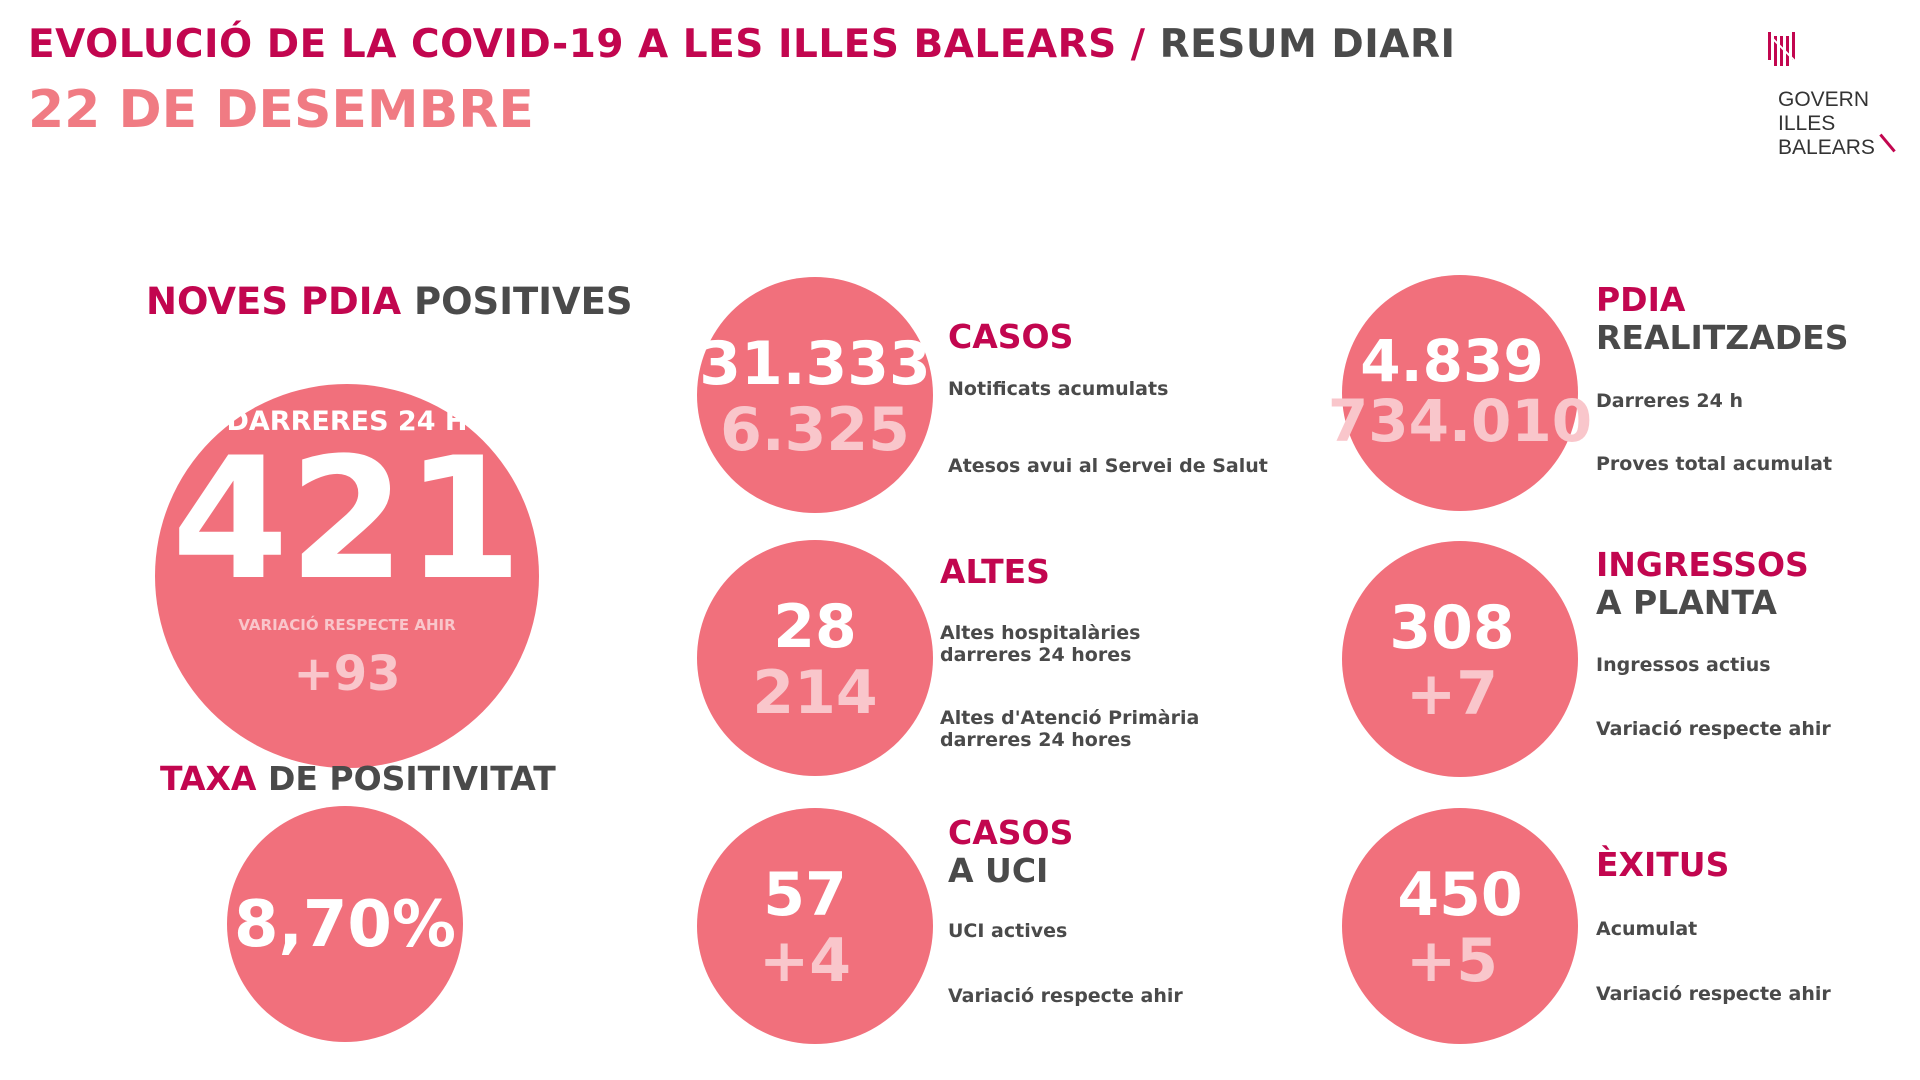 The height and width of the screenshot is (1080, 1920). I want to click on positivity-value: 8,70%, so click(345, 925).